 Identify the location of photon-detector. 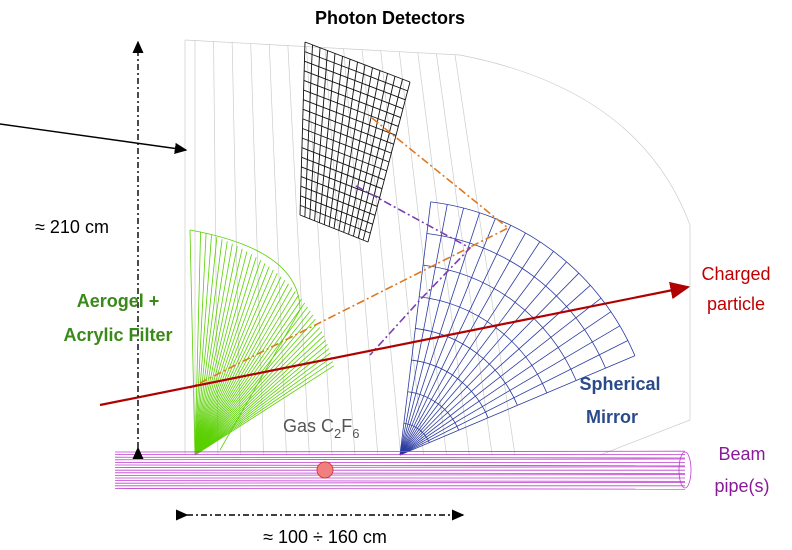
(355, 142).